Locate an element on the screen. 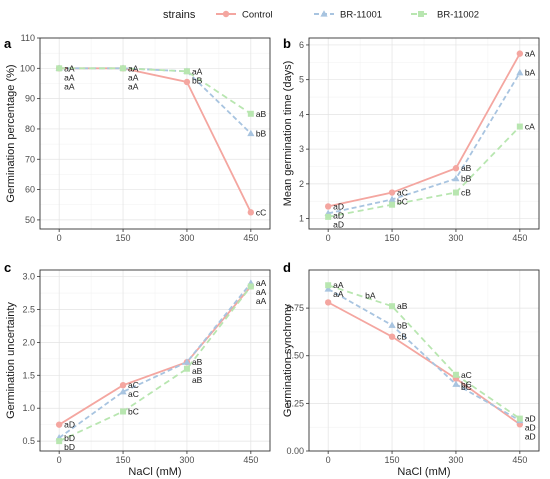  panel-letter: a is located at coordinates (8, 43).